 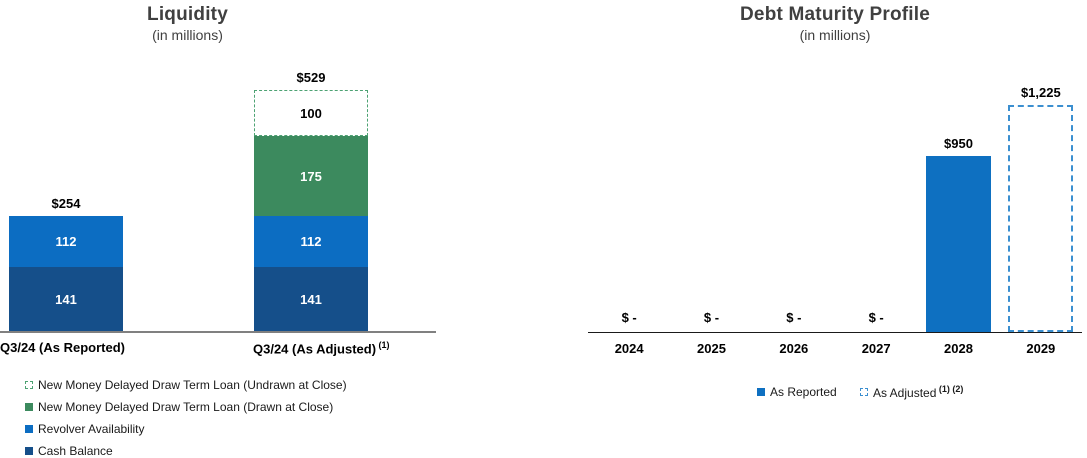 What do you see at coordinates (958, 143) in the screenshot?
I see `bar-value-label: $950` at bounding box center [958, 143].